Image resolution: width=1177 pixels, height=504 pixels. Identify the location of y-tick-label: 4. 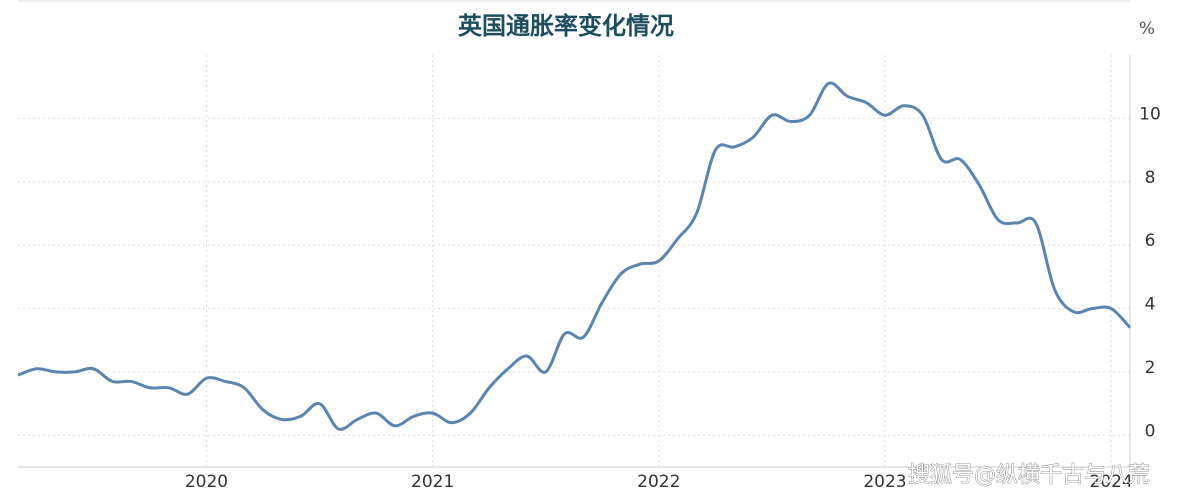
(1150, 305).